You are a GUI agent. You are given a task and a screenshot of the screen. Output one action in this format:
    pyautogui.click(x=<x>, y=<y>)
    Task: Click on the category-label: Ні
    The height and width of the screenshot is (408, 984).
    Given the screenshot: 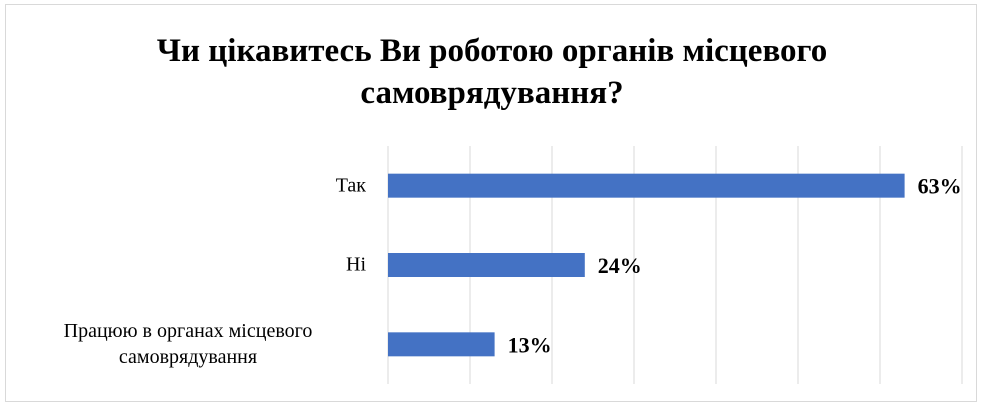 What is the action you would take?
    pyautogui.click(x=356, y=265)
    